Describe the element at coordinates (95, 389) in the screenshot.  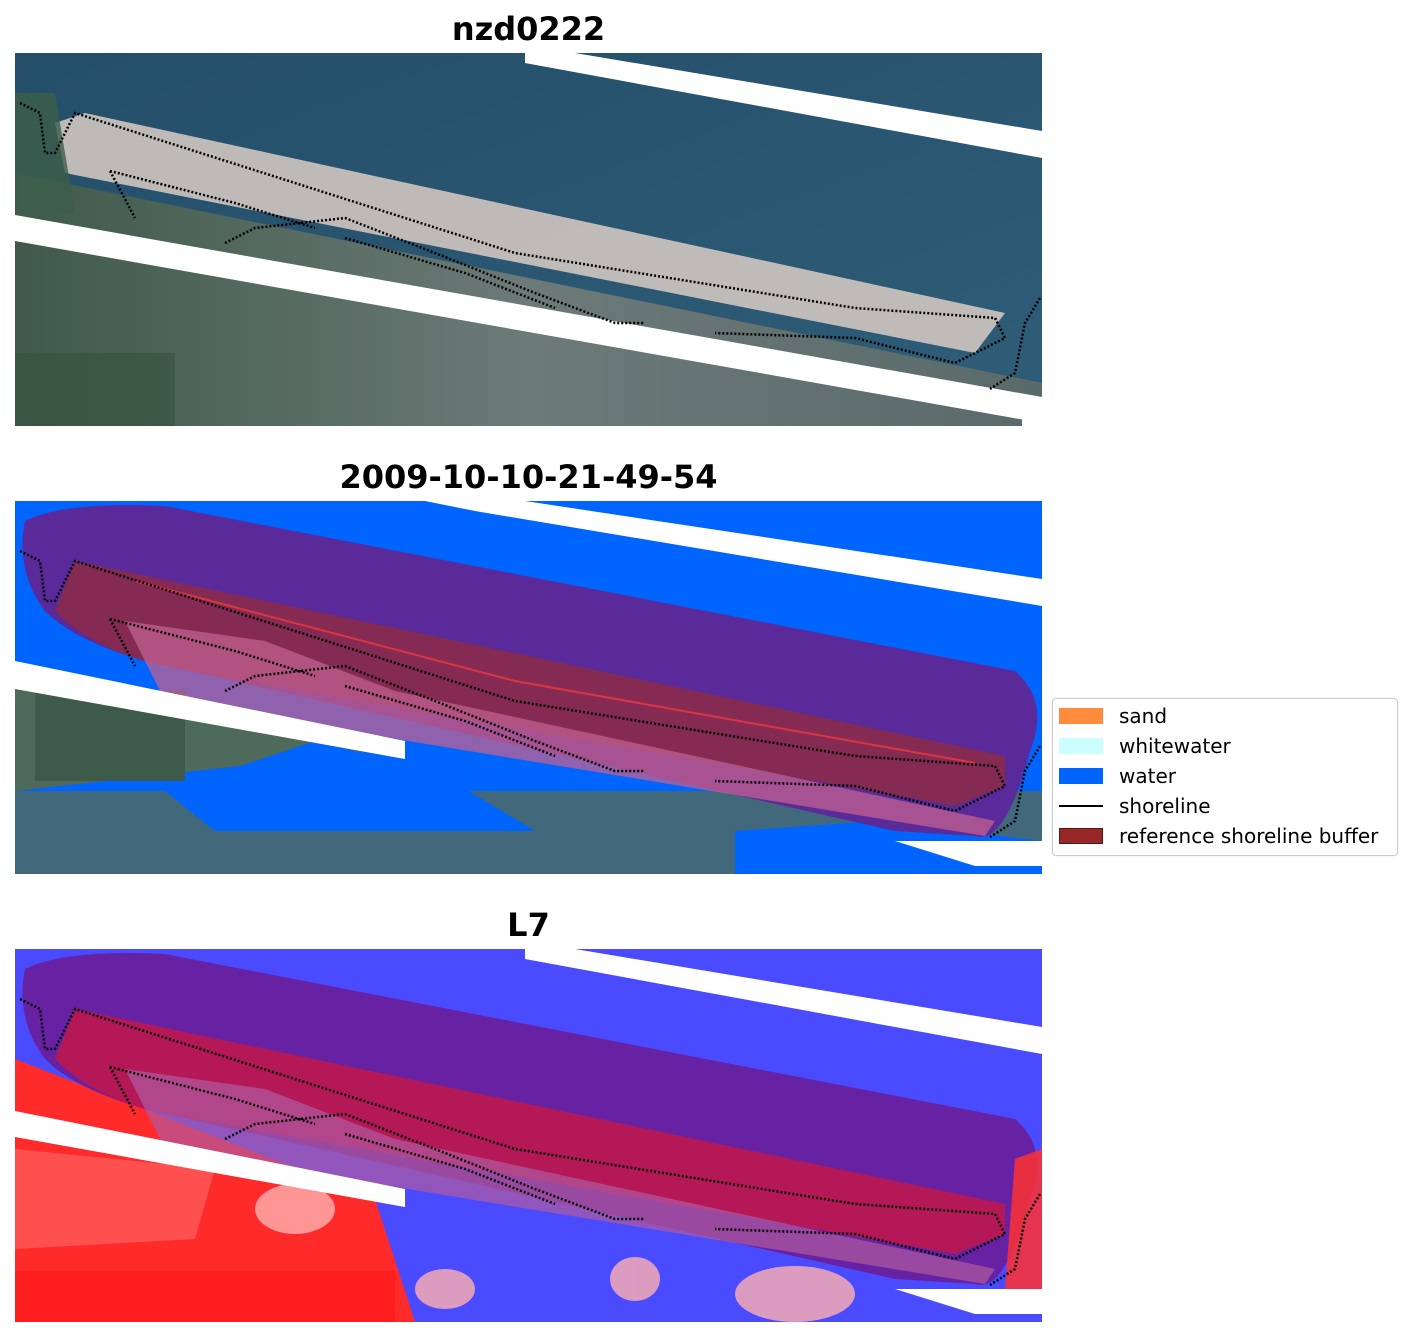
I see `field-area` at that location.